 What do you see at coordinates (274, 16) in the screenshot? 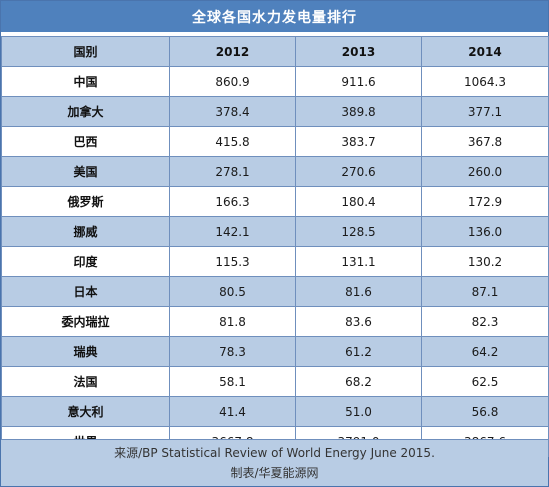
I see `table-title: 全球各国水力发电量排行` at bounding box center [274, 16].